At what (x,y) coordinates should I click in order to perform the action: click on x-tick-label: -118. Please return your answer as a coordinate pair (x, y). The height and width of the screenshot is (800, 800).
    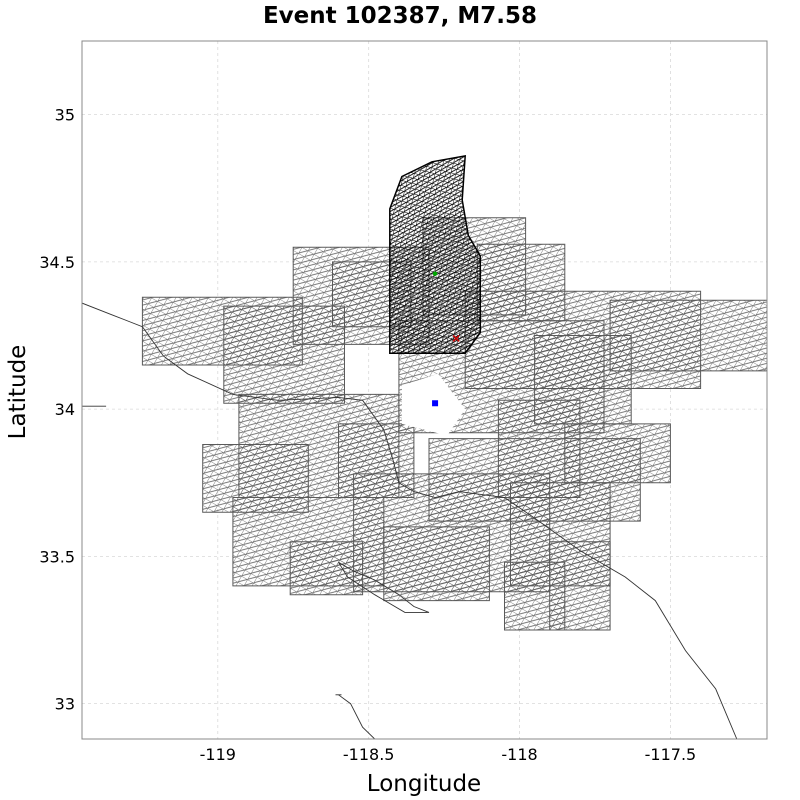
    Looking at the image, I should click on (519, 754).